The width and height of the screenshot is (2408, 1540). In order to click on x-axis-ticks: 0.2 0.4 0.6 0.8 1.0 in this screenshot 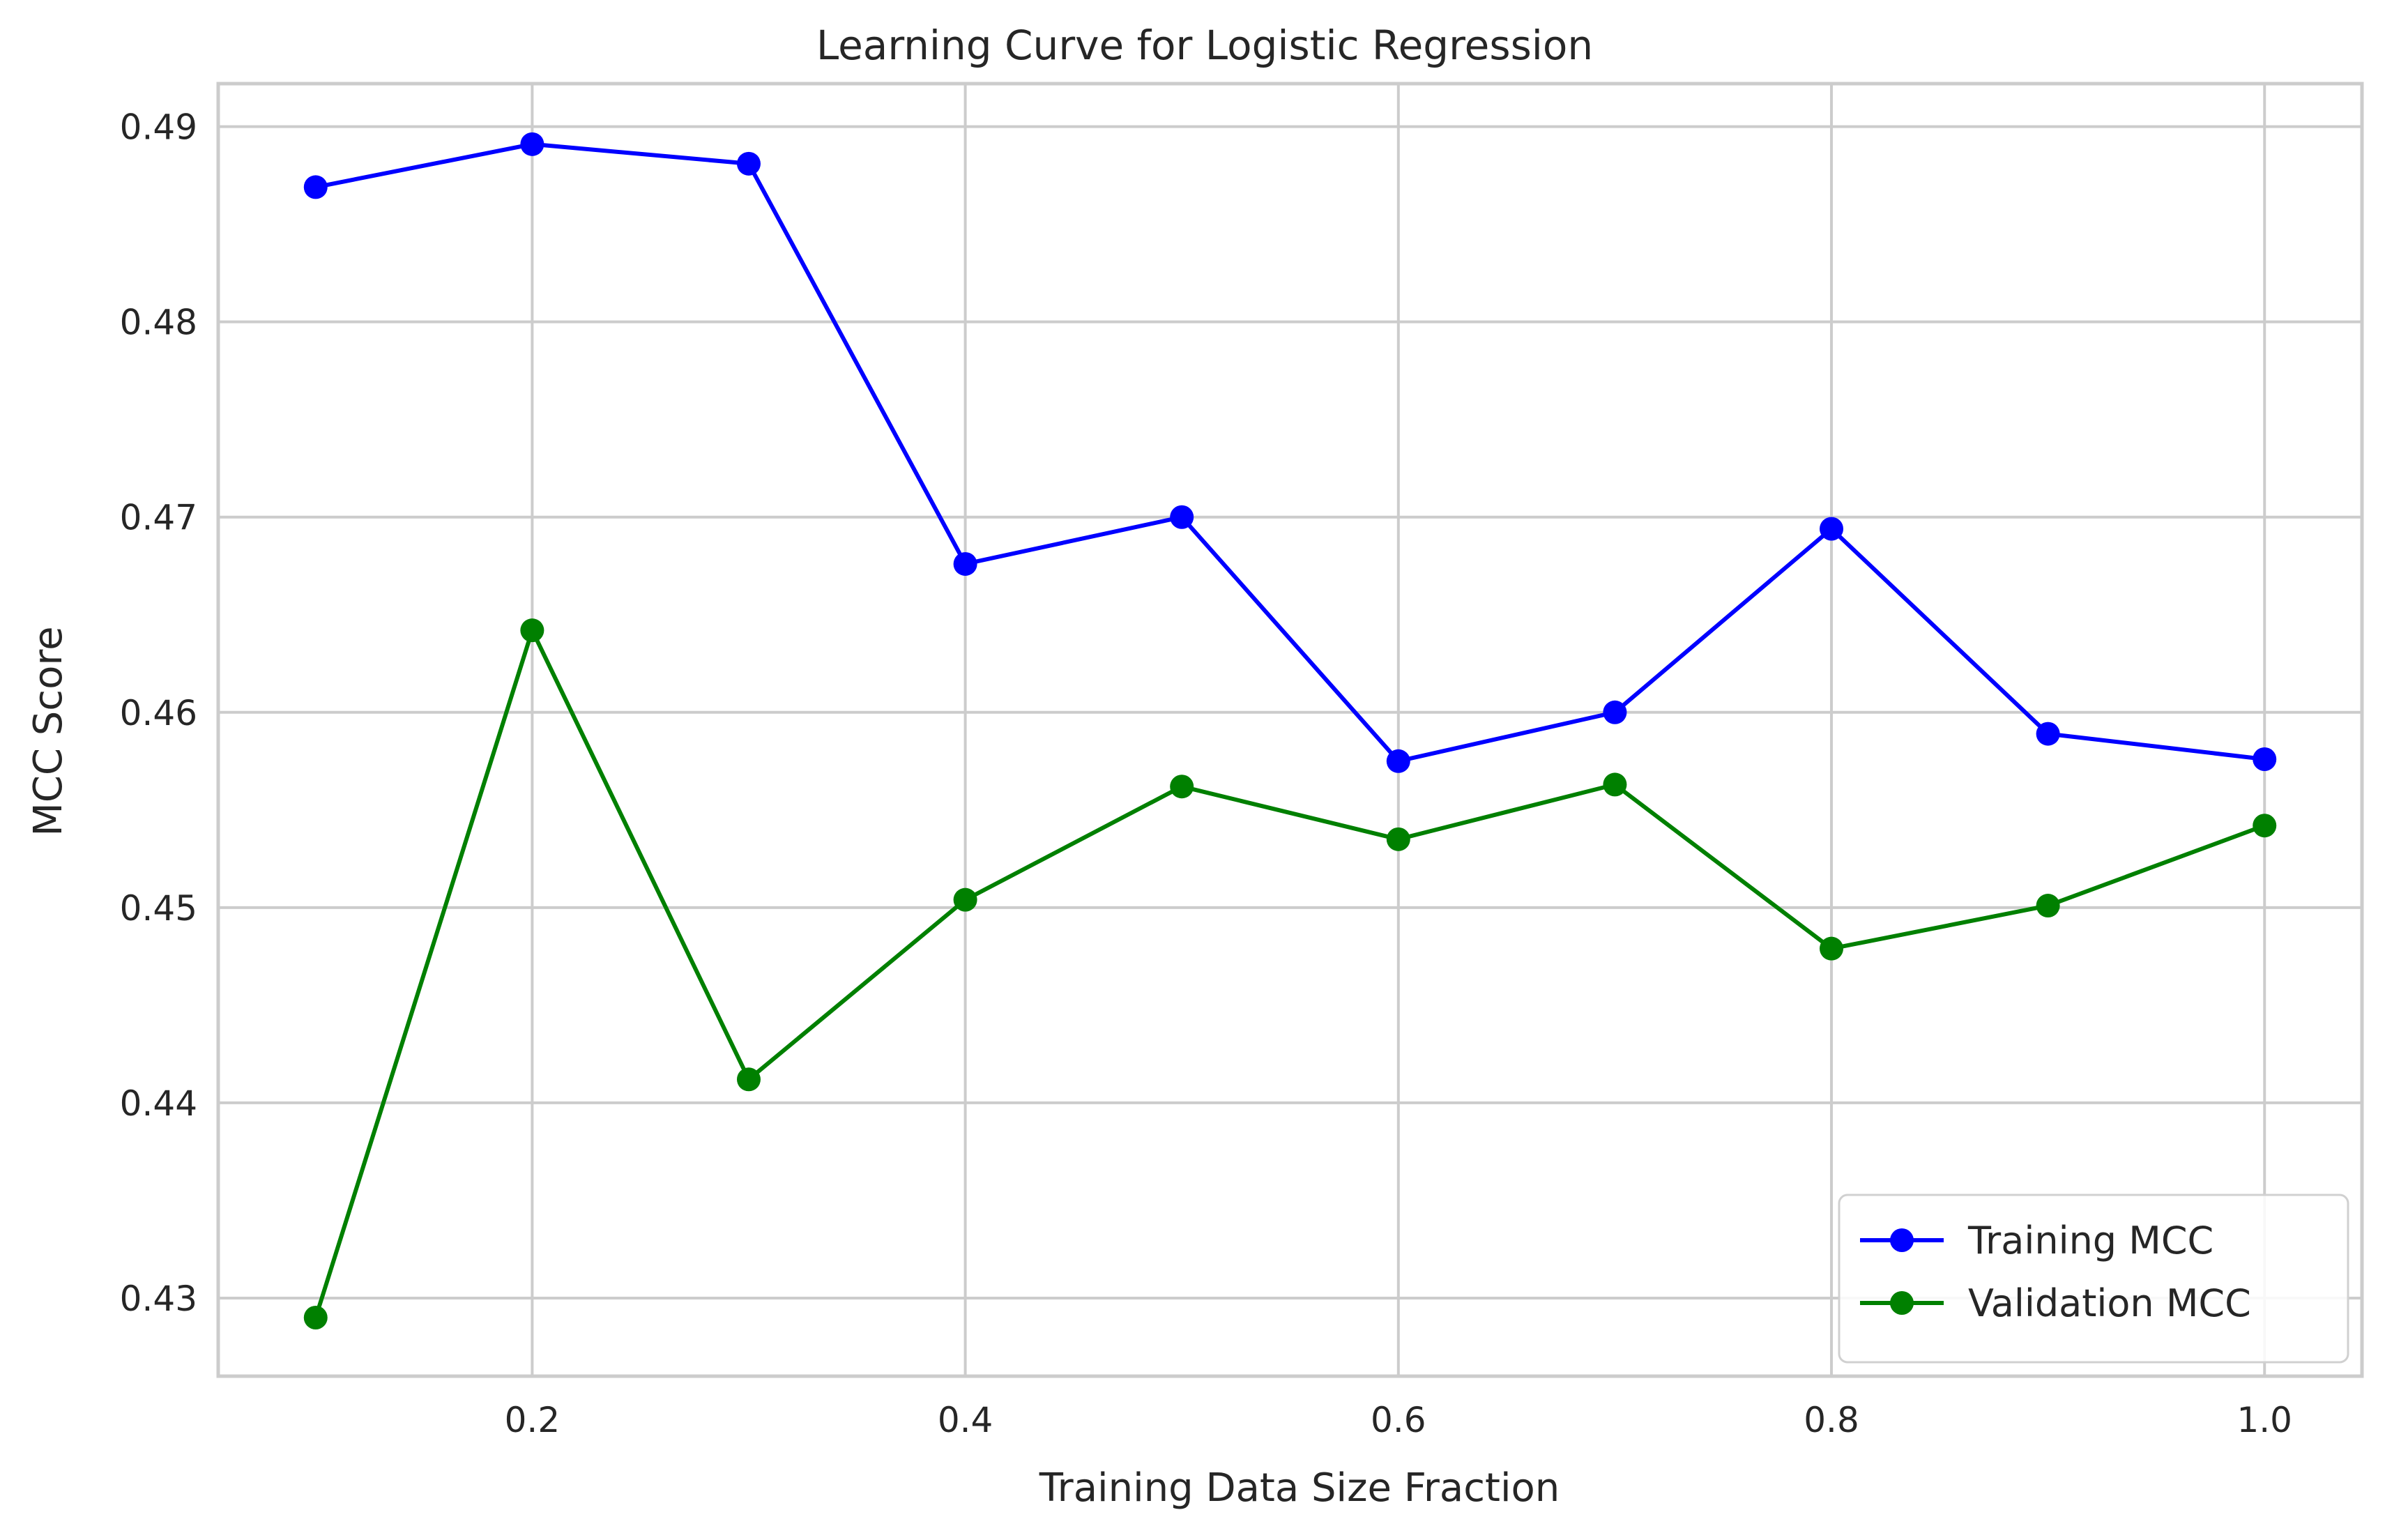, I will do `click(1398, 1420)`.